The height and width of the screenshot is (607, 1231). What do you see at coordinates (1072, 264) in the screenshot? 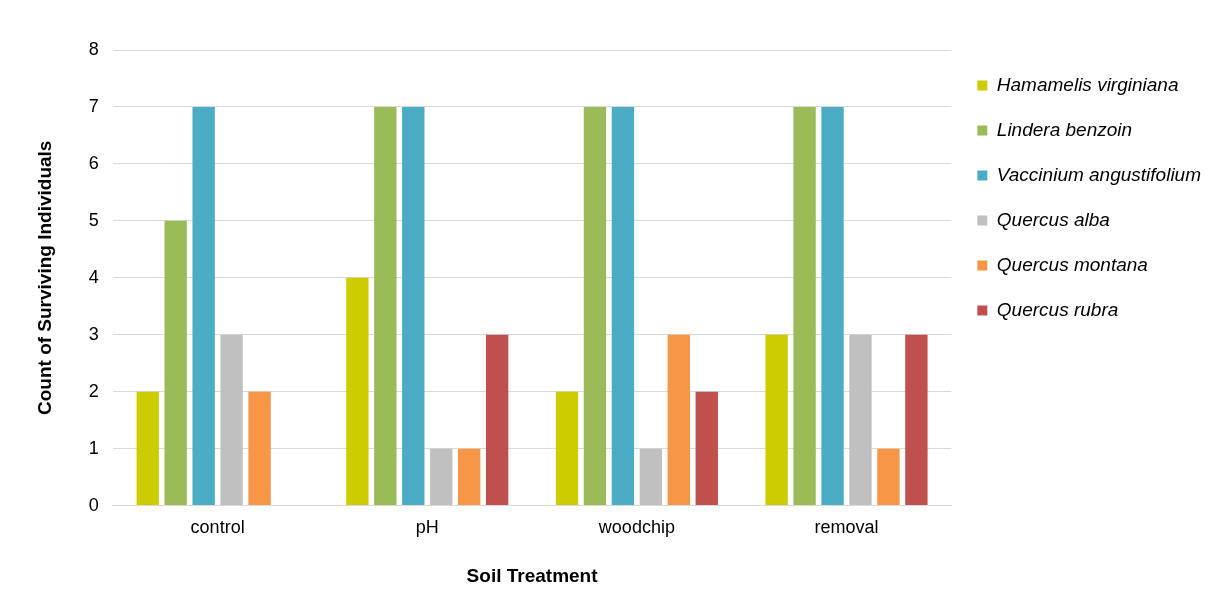
I see `legend-label: Quercus montana` at bounding box center [1072, 264].